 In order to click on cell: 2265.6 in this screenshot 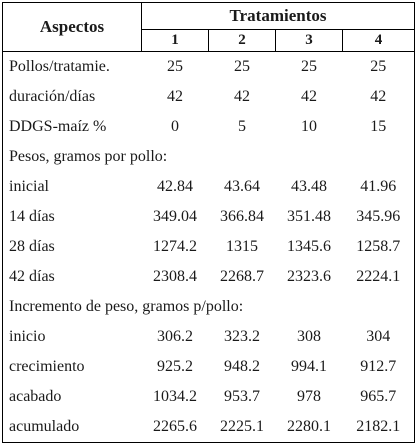, I will do `click(175, 427)`.